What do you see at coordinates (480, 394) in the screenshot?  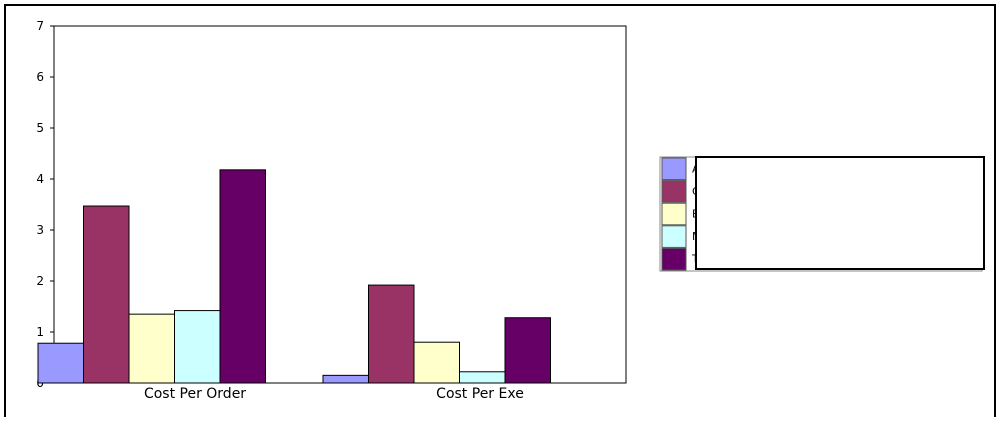 I see `x-tick-label: Cost Per Exe` at bounding box center [480, 394].